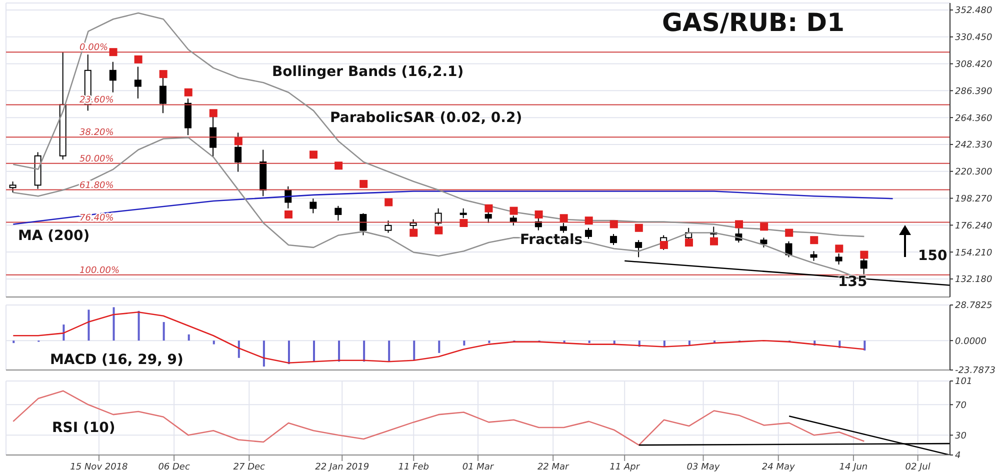 The width and height of the screenshot is (1000, 473). I want to click on y-tick-label: 352.480, so click(973, 11).